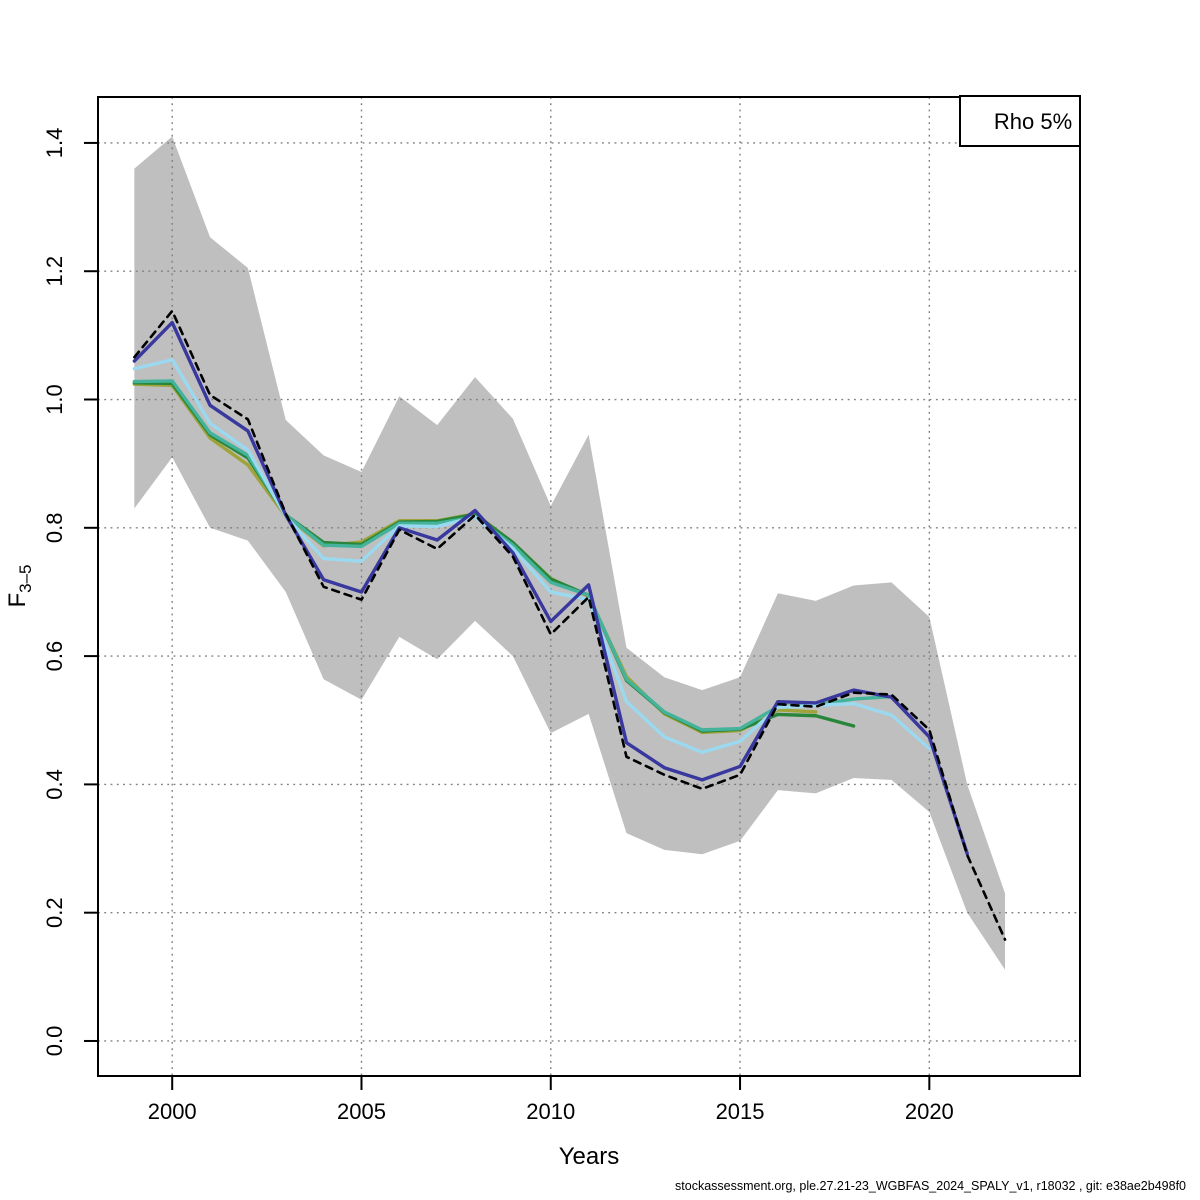 The height and width of the screenshot is (1200, 1200). What do you see at coordinates (361, 1111) in the screenshot?
I see `x-tick-label: 2005` at bounding box center [361, 1111].